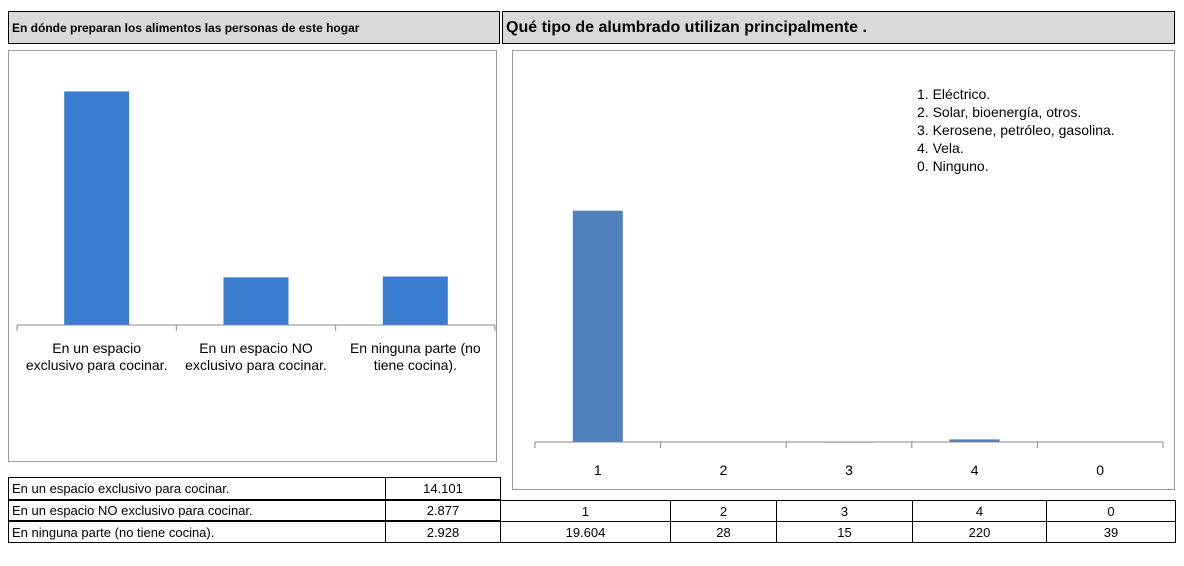  What do you see at coordinates (979, 511) in the screenshot?
I see `table-cell: 4` at bounding box center [979, 511].